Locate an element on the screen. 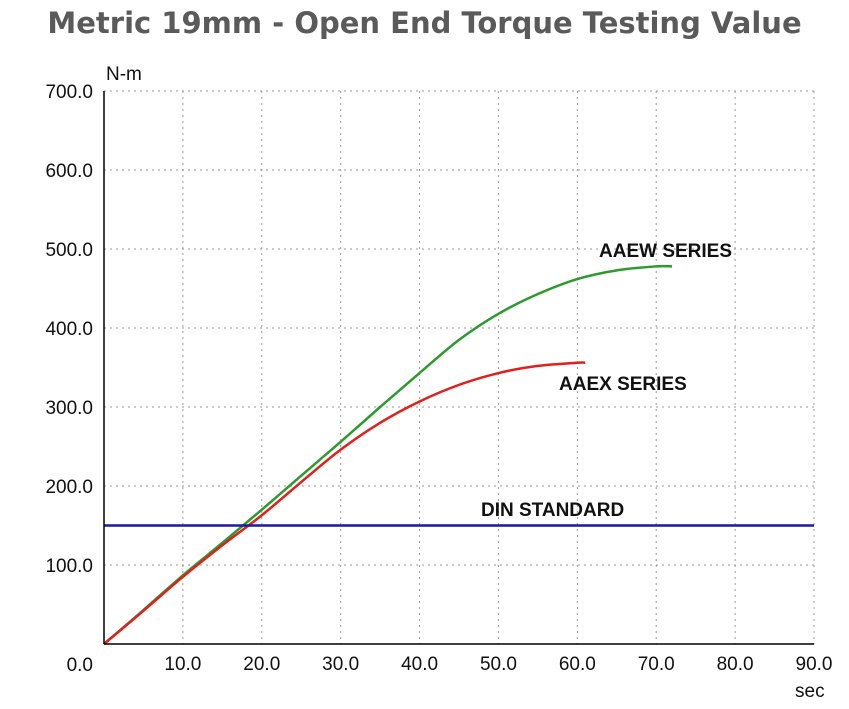  x-tick-label: 10.0 is located at coordinates (182, 664).